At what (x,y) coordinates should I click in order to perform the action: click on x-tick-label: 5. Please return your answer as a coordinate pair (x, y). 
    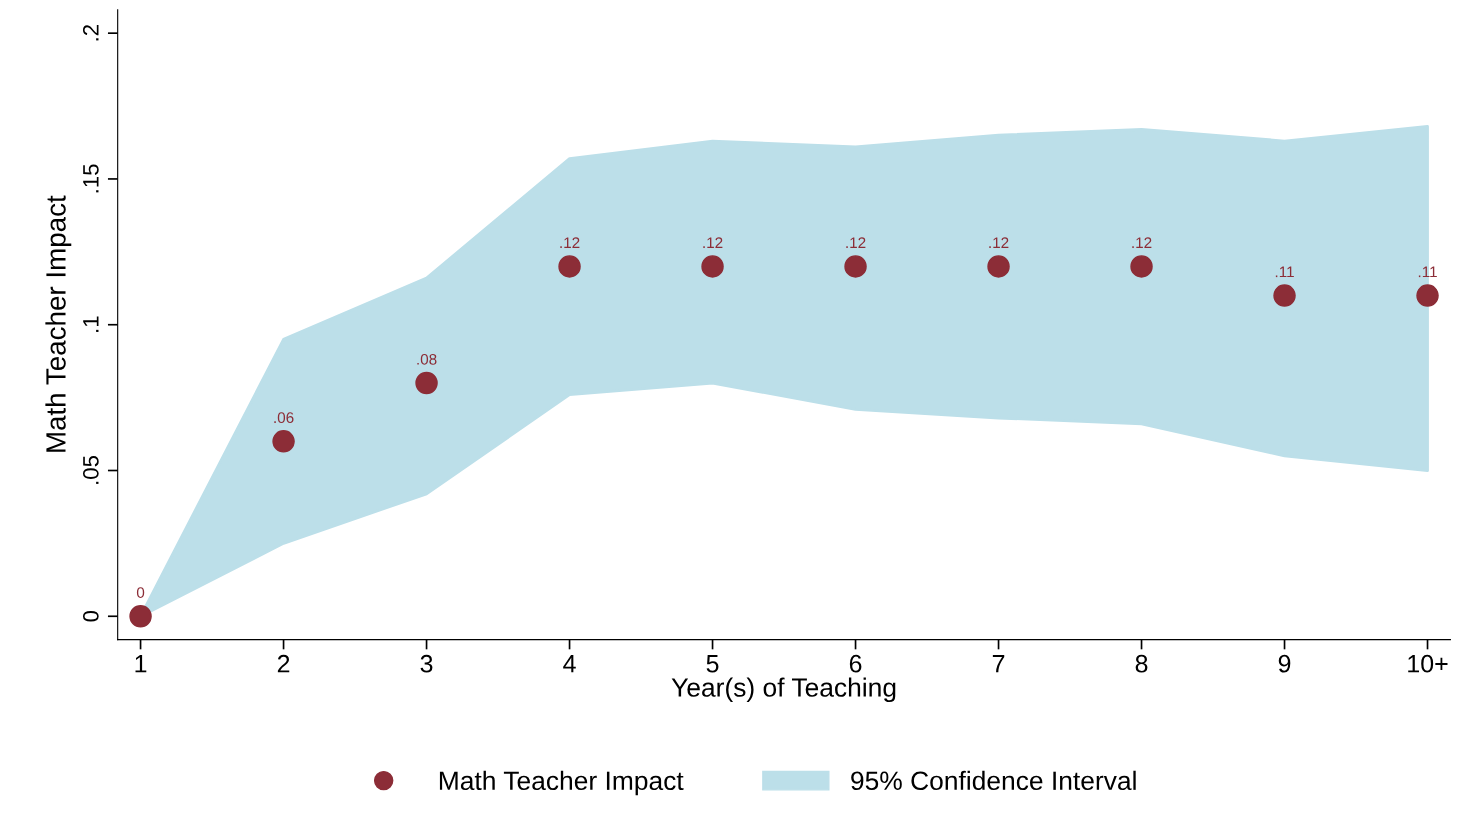
    Looking at the image, I should click on (712, 664).